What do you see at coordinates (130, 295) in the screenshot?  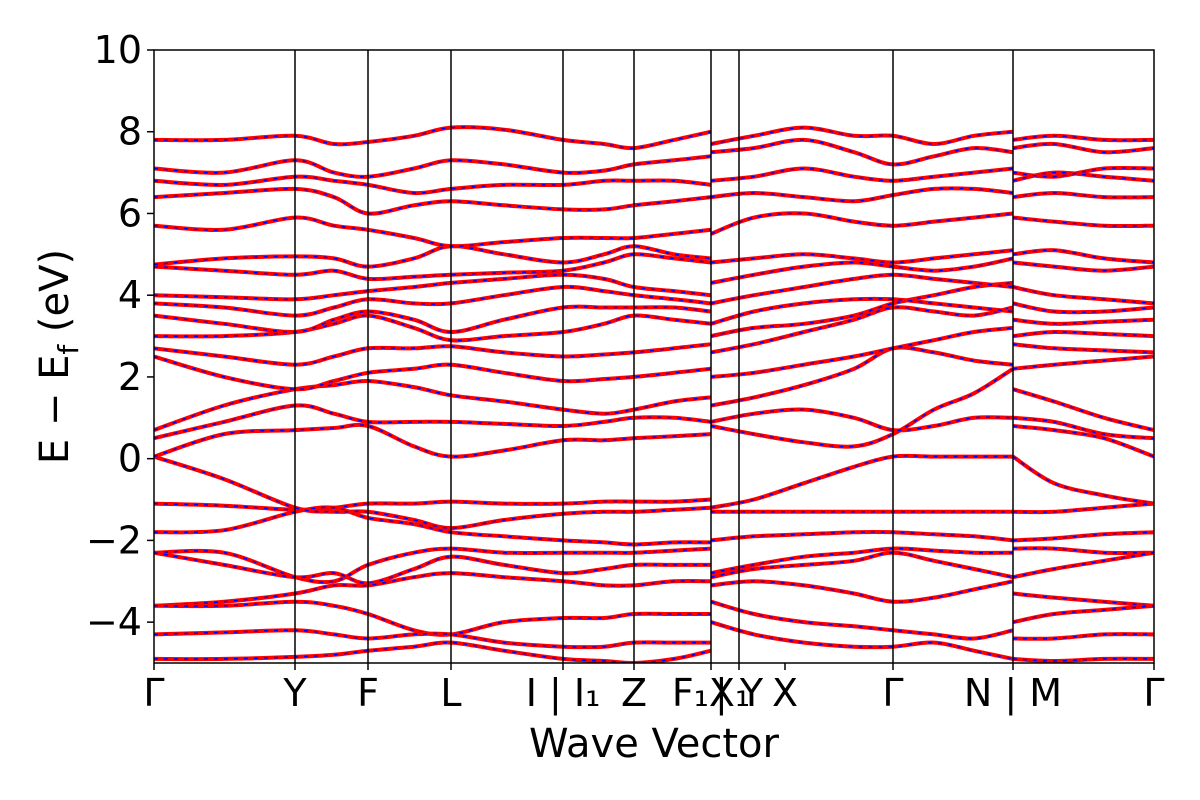 I see `y-tick-label-4: 4` at bounding box center [130, 295].